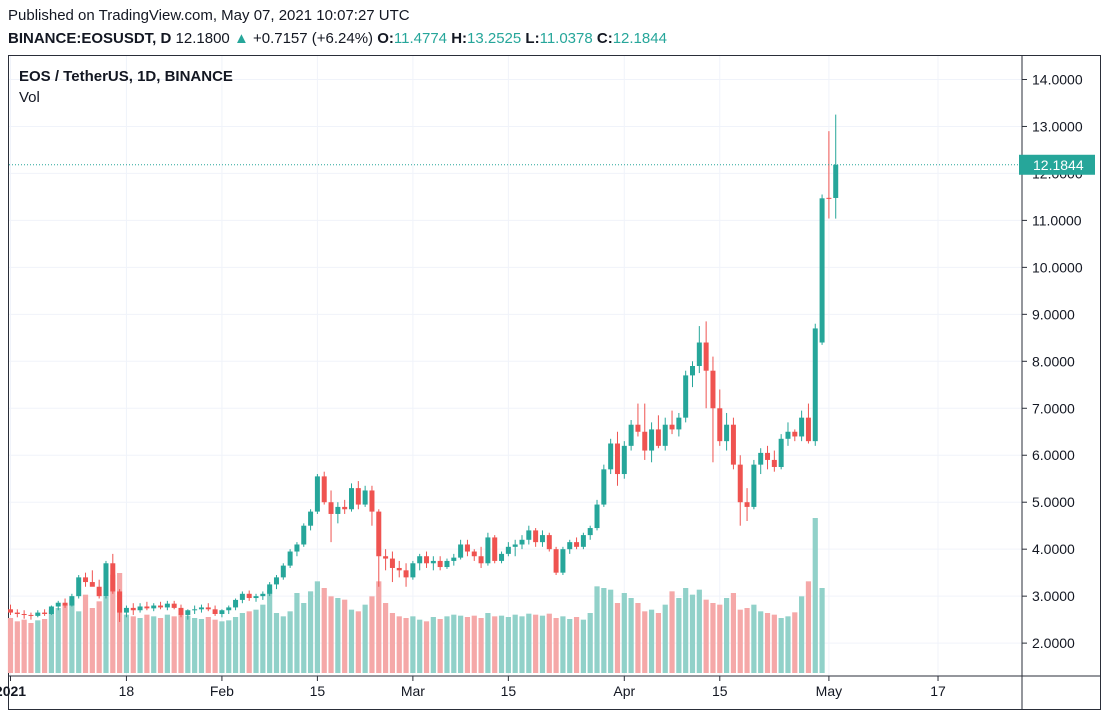 This screenshot has width=1109, height=717. I want to click on low-label: L:, so click(532, 38).